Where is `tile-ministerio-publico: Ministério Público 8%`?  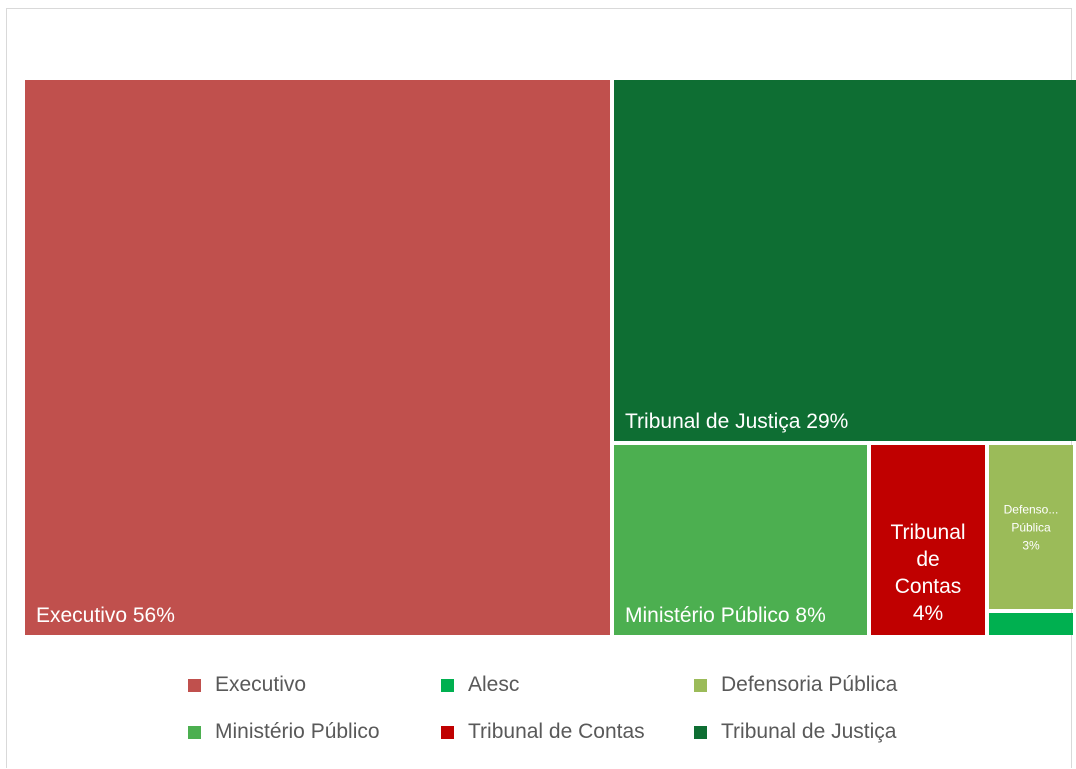 tile-ministerio-publico: Ministério Público 8% is located at coordinates (740, 540).